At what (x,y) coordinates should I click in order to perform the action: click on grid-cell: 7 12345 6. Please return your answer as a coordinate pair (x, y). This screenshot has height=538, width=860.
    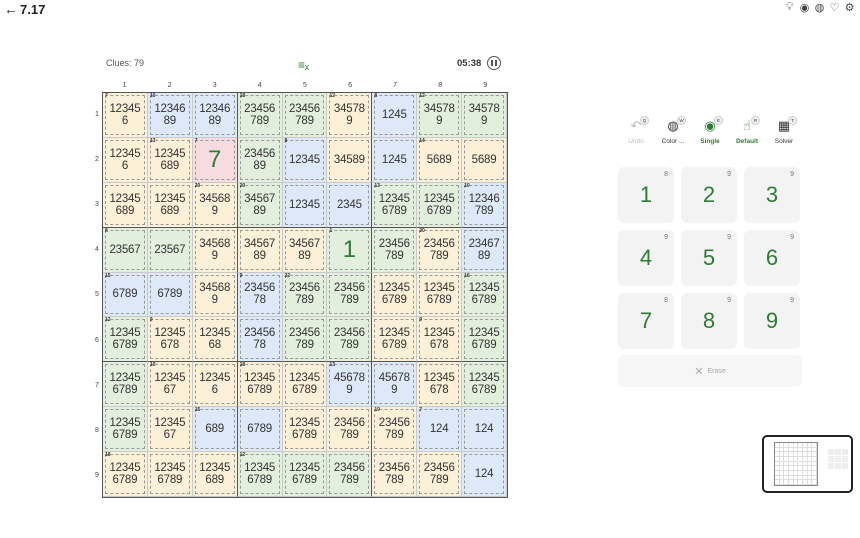
    Looking at the image, I should click on (125, 115).